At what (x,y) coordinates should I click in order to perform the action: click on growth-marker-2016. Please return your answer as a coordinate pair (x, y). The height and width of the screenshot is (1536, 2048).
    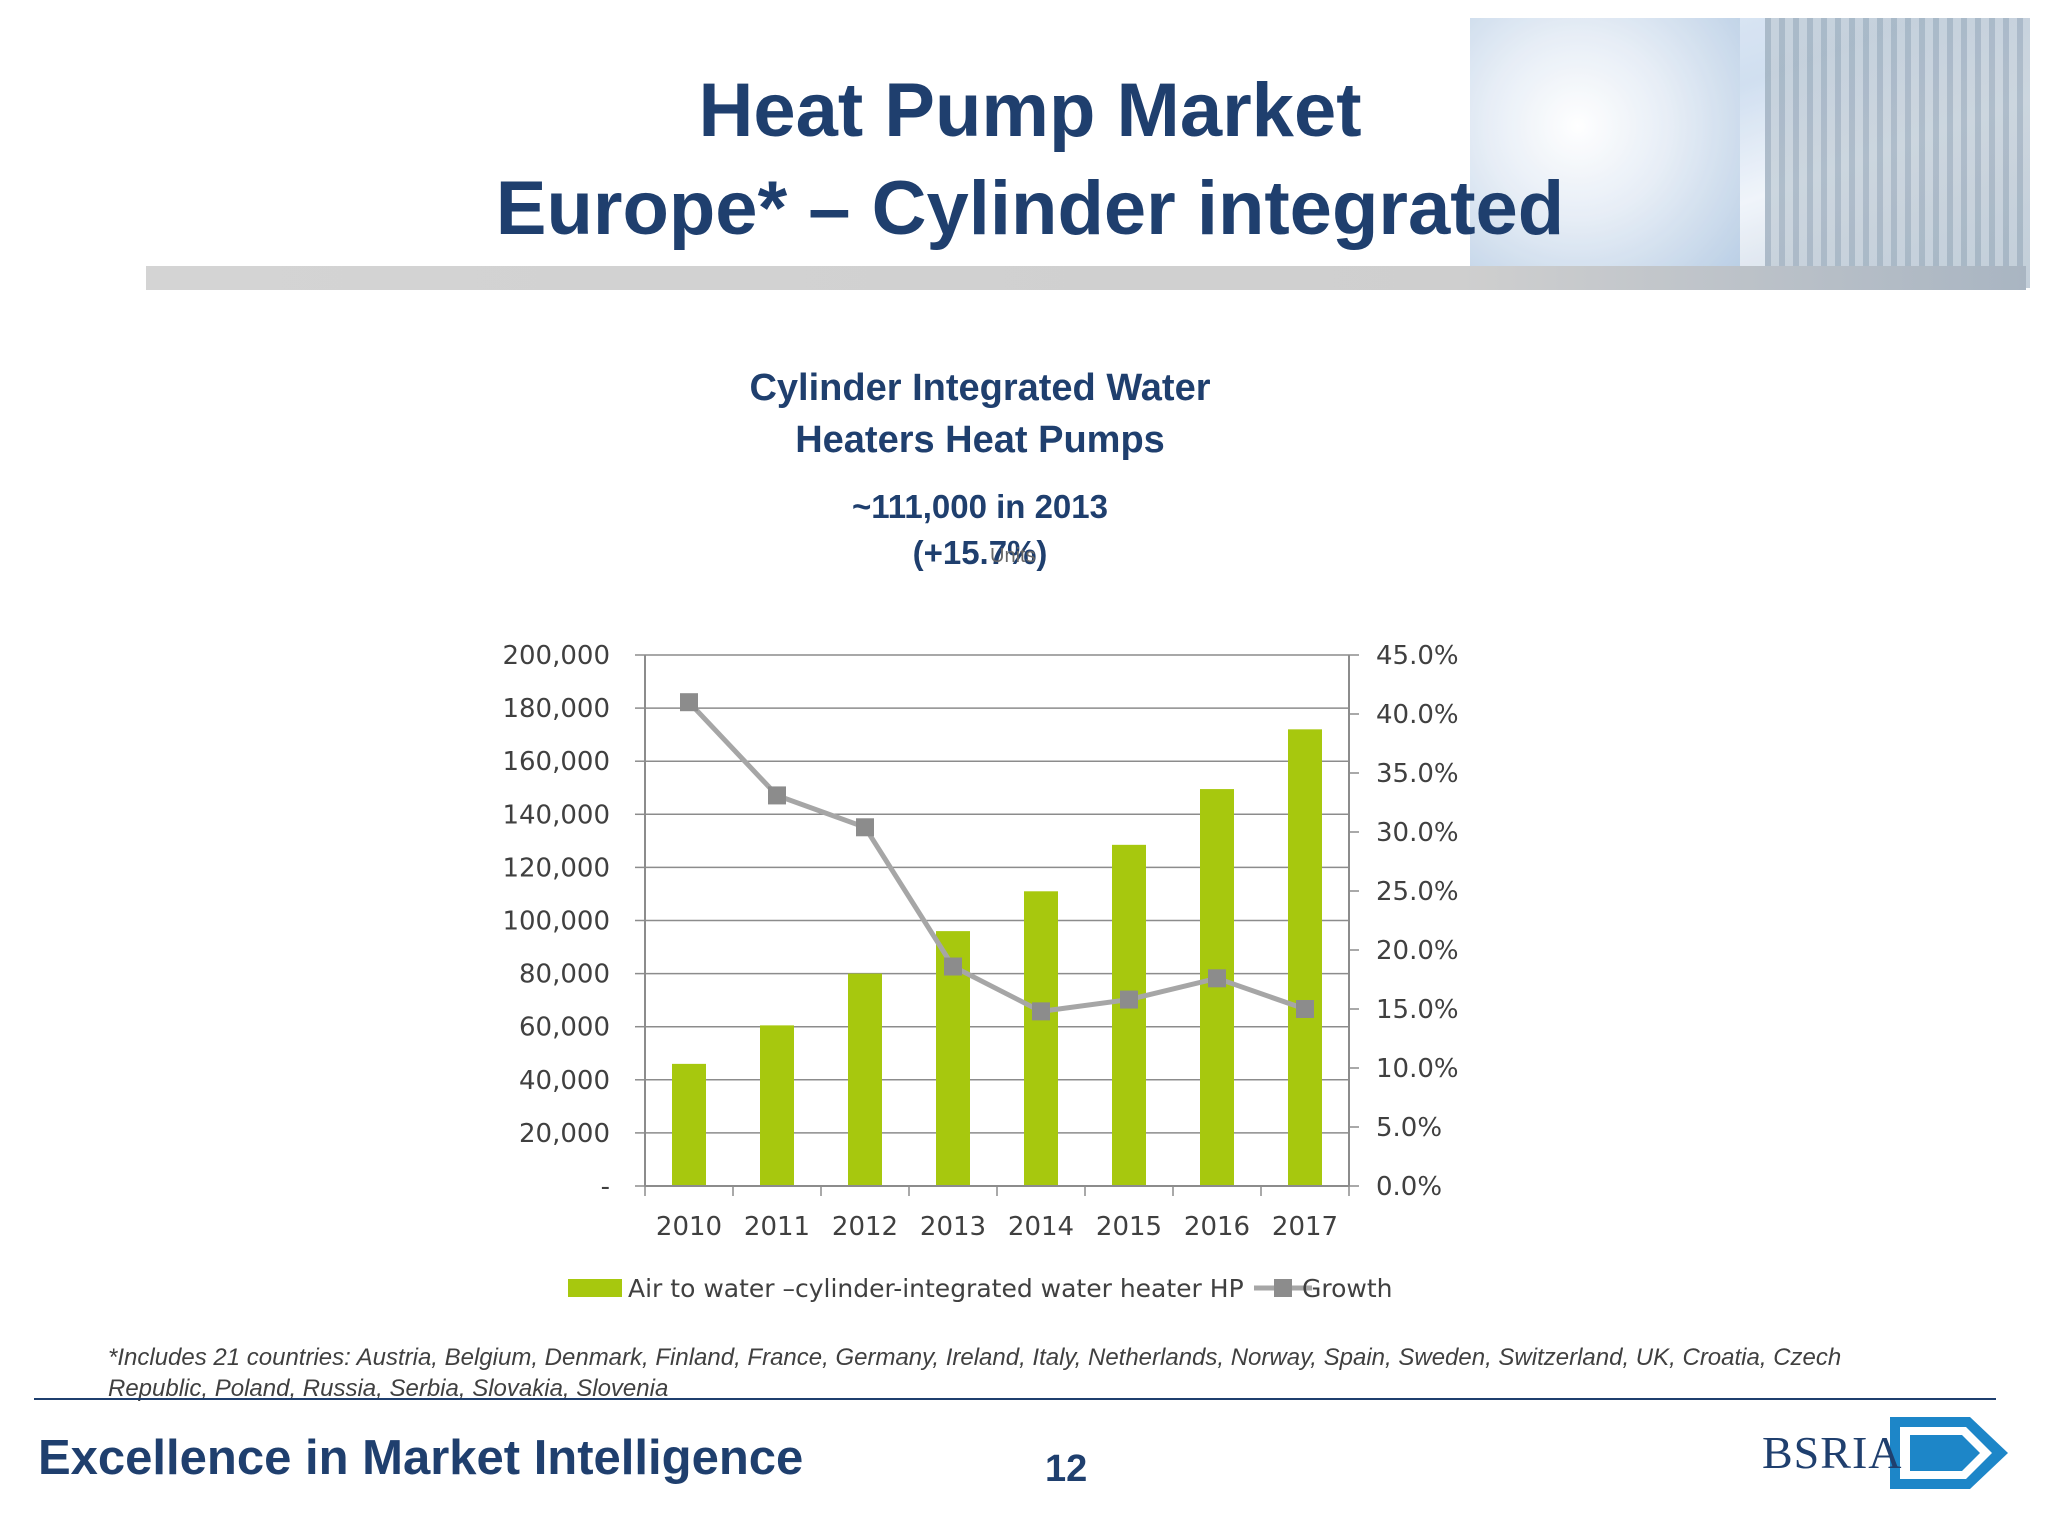
    Looking at the image, I should click on (1217, 978).